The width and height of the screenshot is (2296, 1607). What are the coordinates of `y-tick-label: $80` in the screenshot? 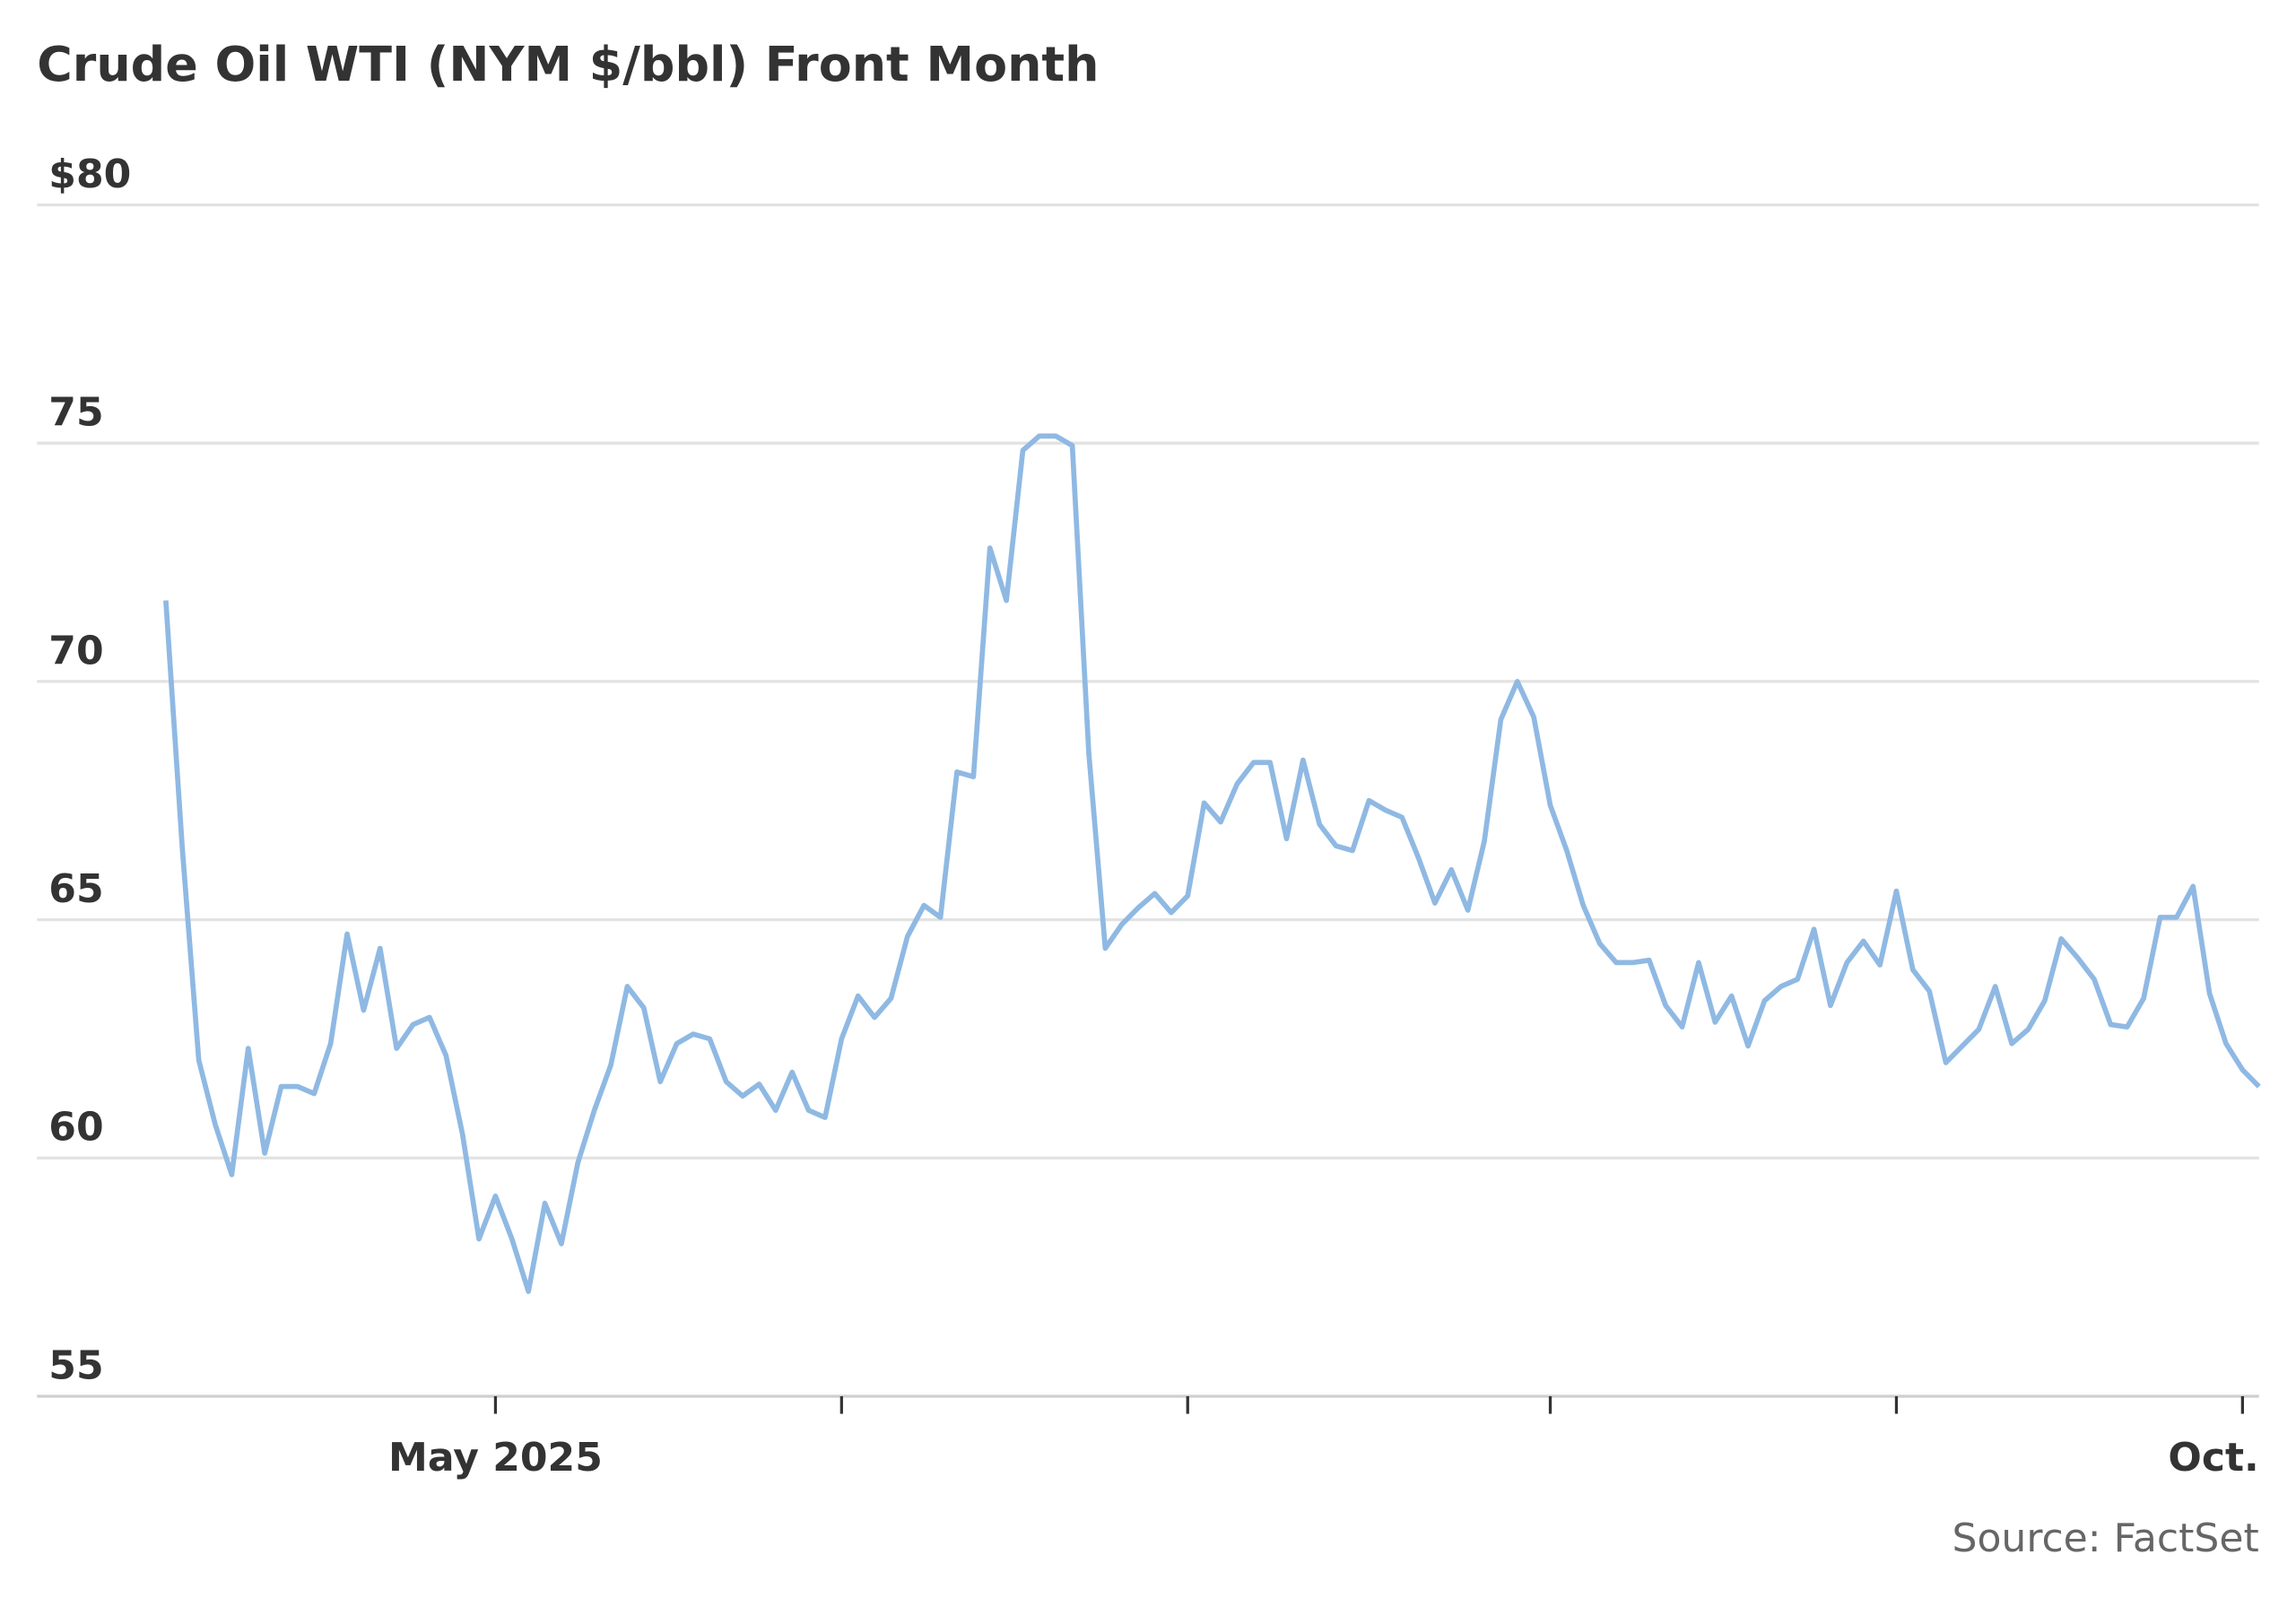 It's located at (89, 175).